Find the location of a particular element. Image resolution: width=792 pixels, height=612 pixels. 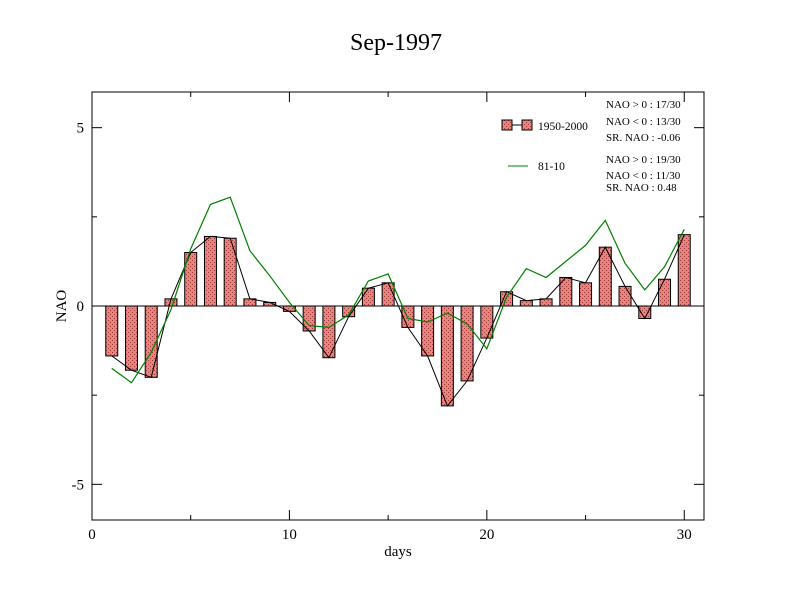

x-tick-label: 30 is located at coordinates (684, 535).